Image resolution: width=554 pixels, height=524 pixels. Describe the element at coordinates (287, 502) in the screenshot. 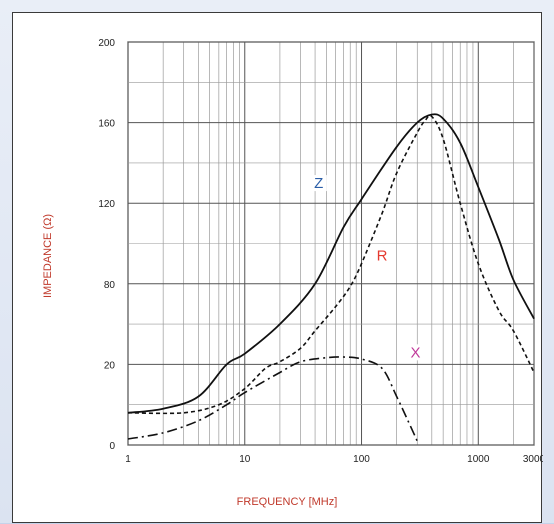

I see `x-axis-title: FREQUENCY [MHz]` at that location.